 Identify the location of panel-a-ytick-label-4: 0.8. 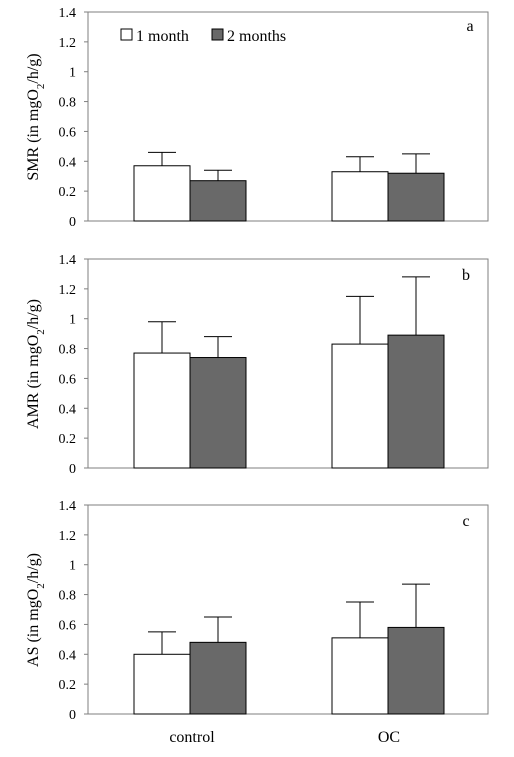
(68, 103).